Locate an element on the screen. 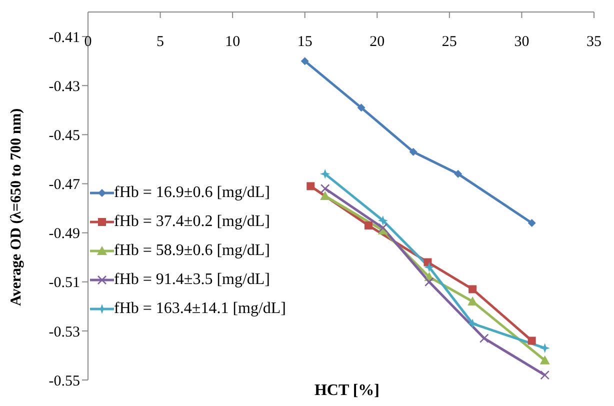 Image resolution: width=614 pixels, height=406 pixels. x-tick-label: 25 is located at coordinates (449, 42).